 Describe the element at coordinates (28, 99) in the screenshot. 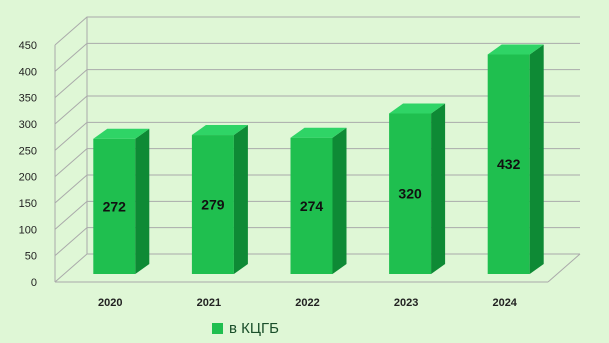

I see `y-tick-label: 350` at that location.